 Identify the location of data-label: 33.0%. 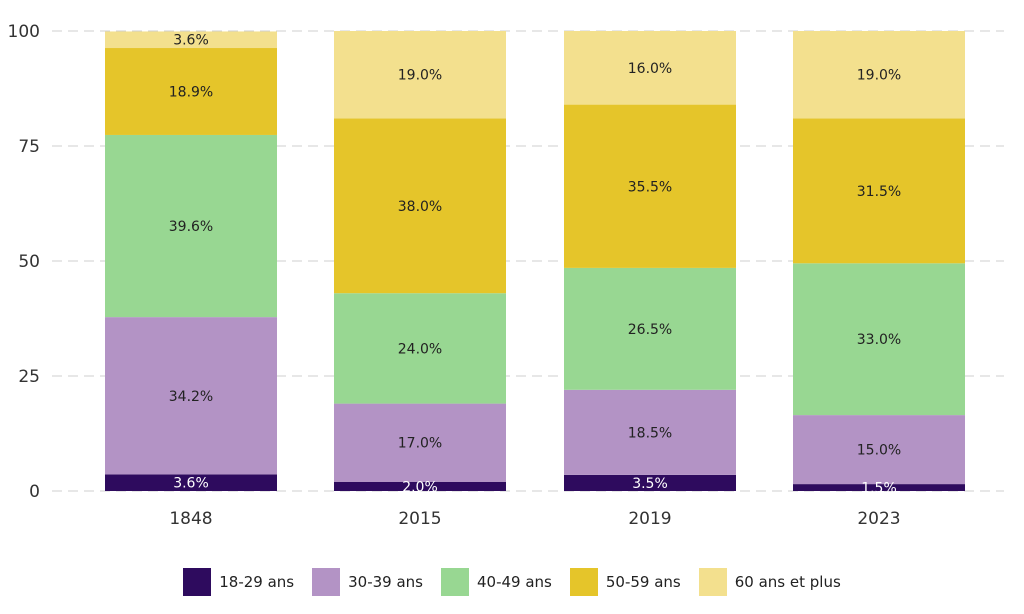
(879, 340).